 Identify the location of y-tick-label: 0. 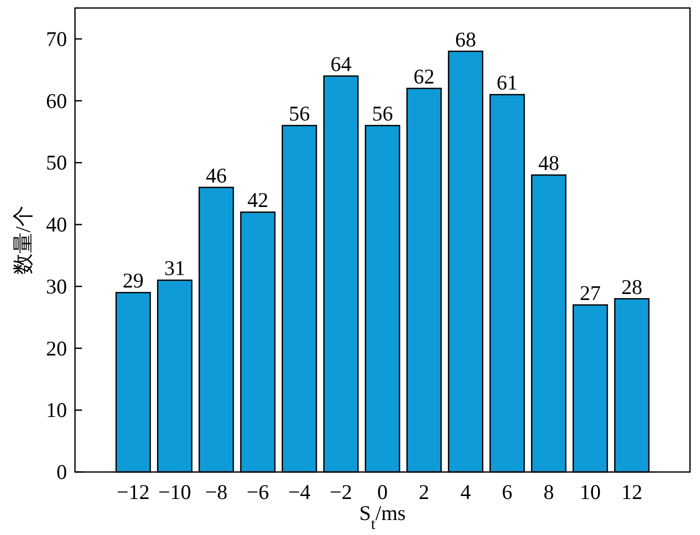
(61, 472).